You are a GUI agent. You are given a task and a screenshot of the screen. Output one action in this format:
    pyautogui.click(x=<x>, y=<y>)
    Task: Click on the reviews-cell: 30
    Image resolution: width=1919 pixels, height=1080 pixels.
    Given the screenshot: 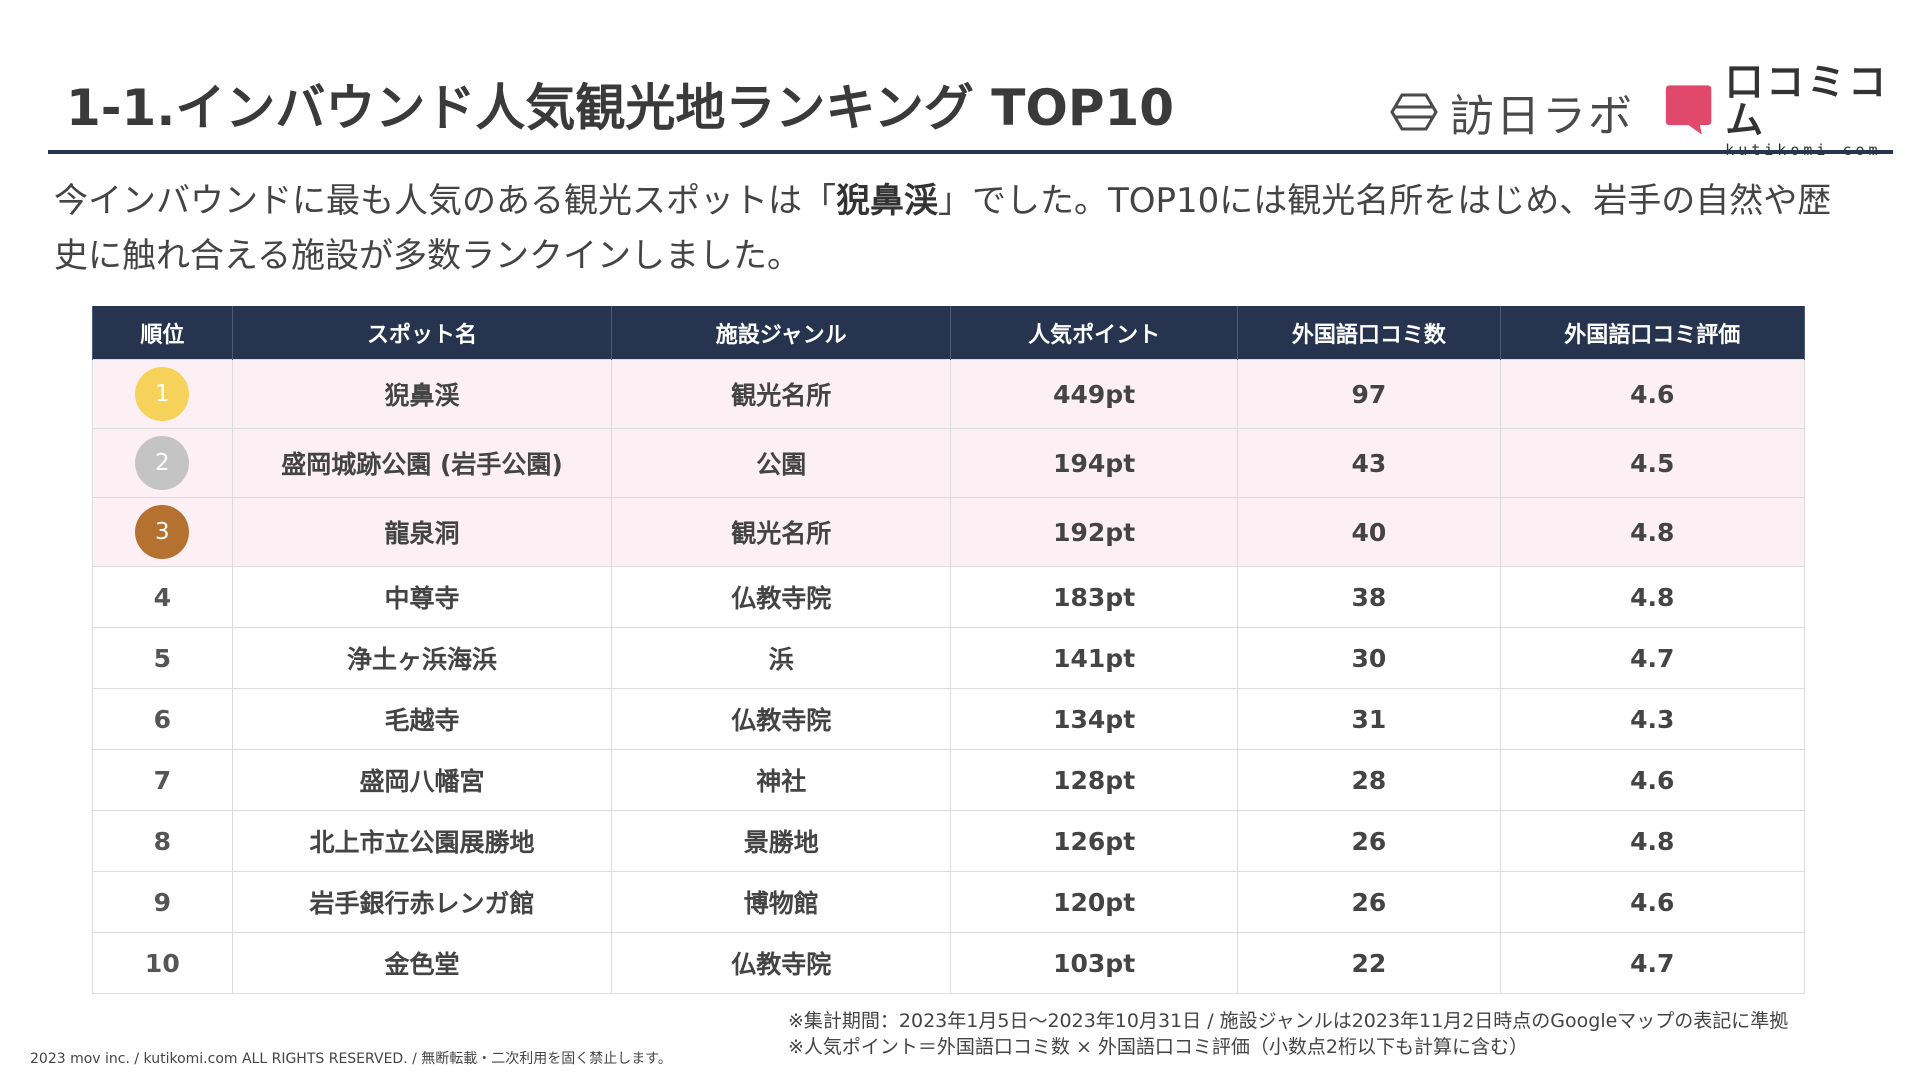 What is the action you would take?
    pyautogui.click(x=1369, y=658)
    